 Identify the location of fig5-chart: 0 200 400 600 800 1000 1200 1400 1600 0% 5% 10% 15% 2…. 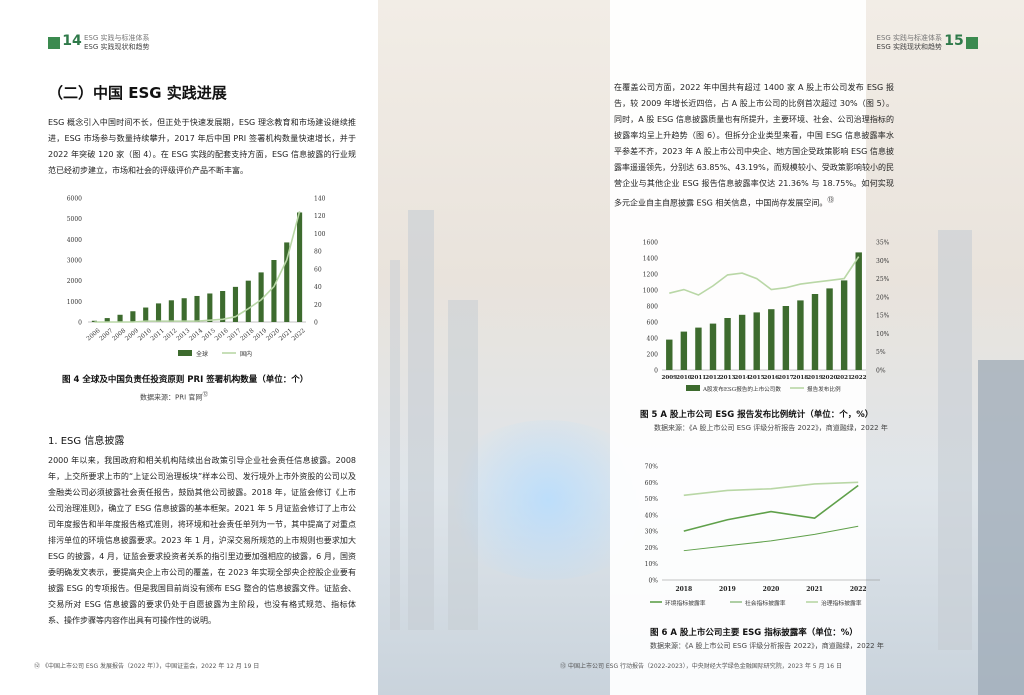
(766, 317).